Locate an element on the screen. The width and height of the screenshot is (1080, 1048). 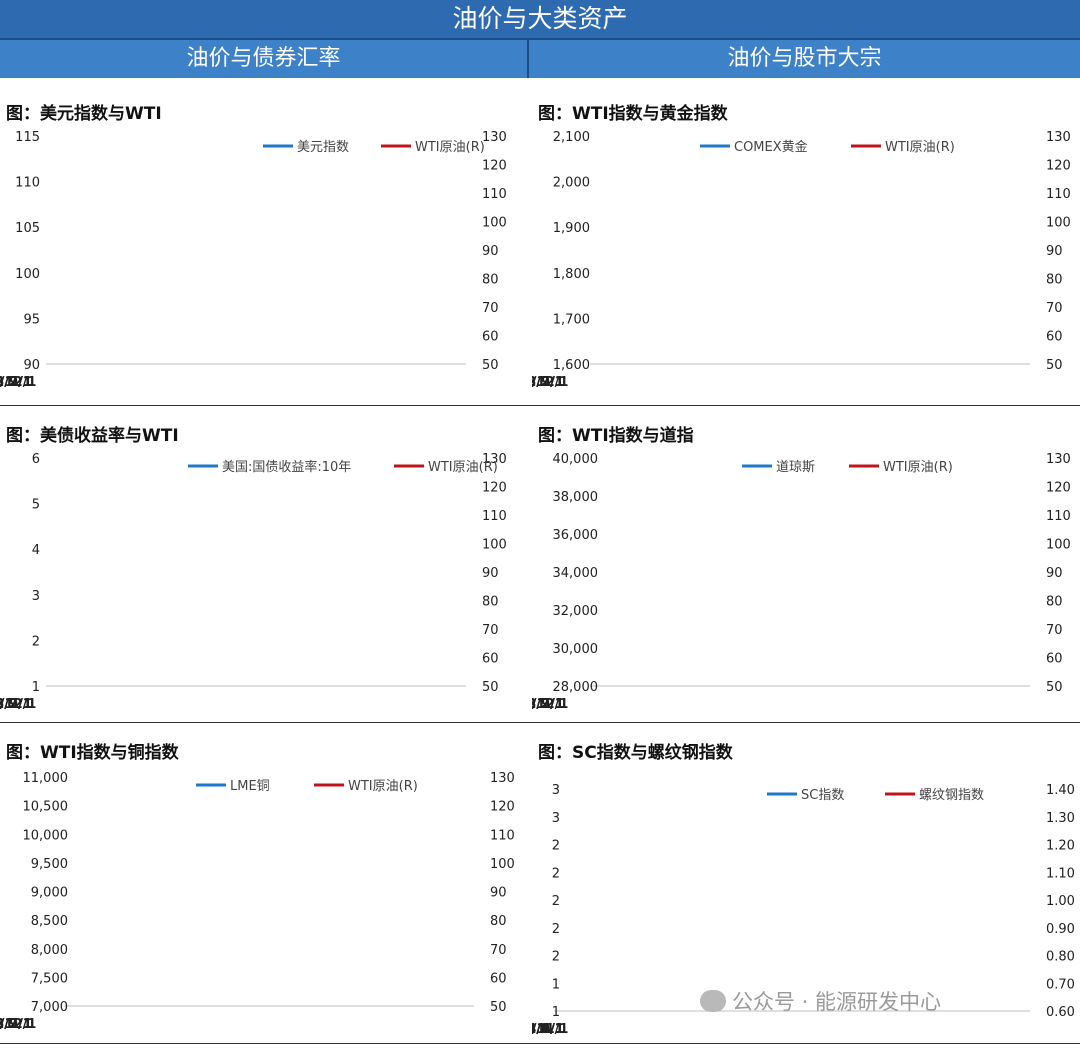
wechat-icon is located at coordinates (713, 1001).